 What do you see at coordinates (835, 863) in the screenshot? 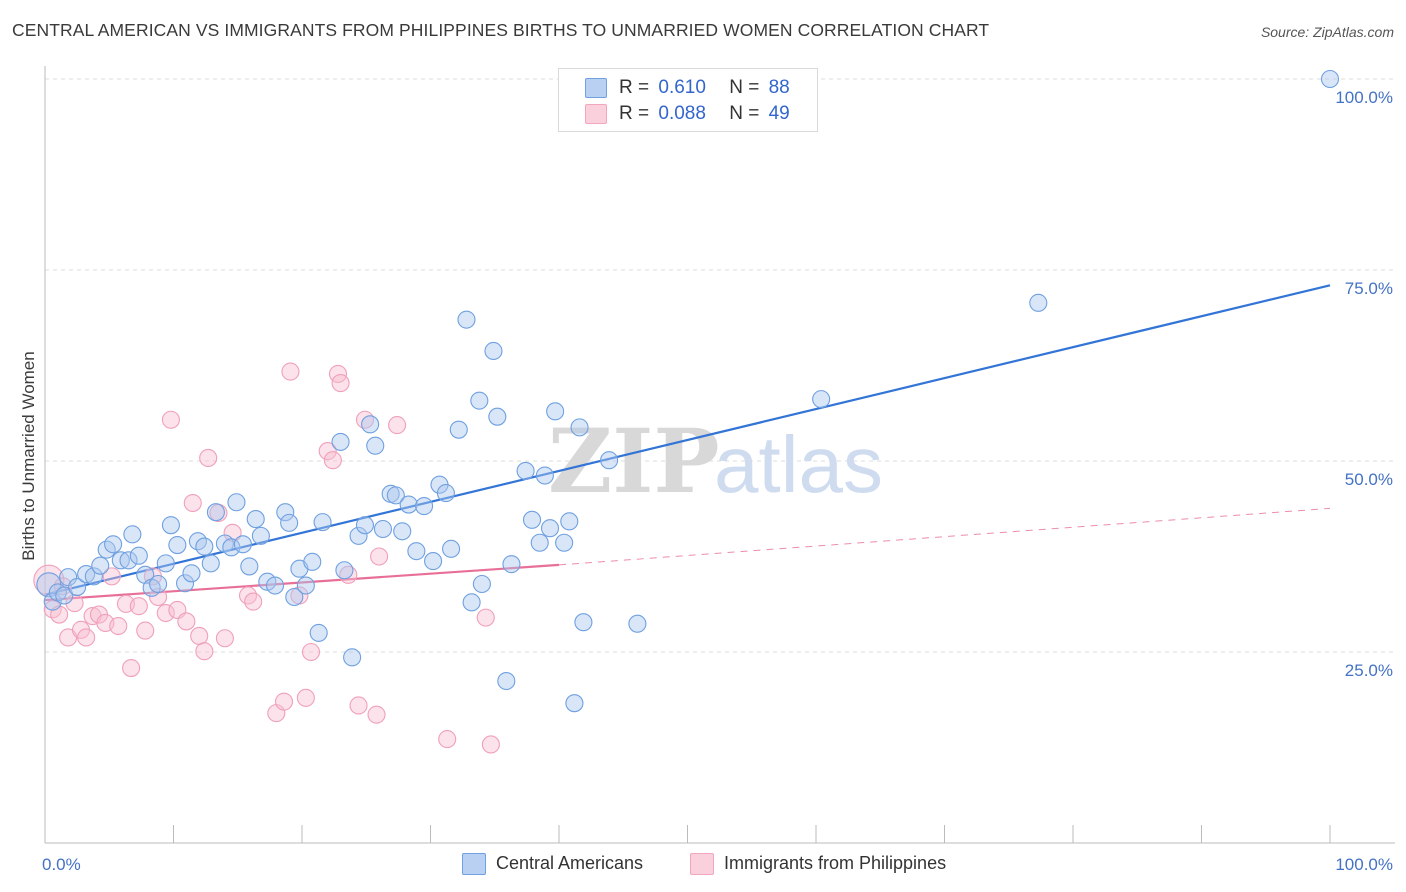
I see `legend-label-philippines: Immigrants from Philippines` at bounding box center [835, 863].